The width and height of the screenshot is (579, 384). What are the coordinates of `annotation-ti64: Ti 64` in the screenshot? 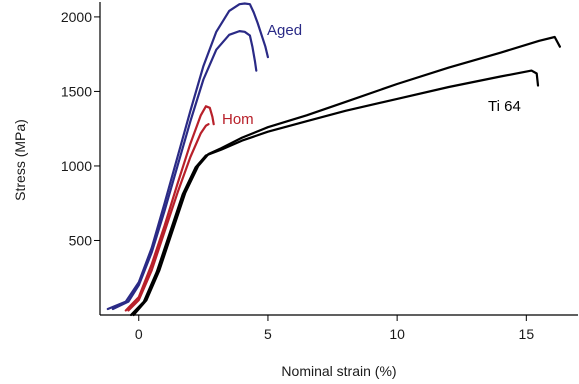 It's located at (504, 106).